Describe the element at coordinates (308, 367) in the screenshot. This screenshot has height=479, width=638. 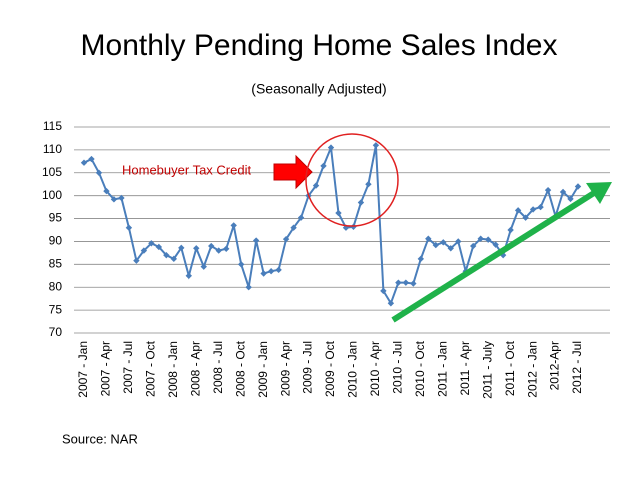
I see `x-tick-label: 2009 - Jul` at that location.